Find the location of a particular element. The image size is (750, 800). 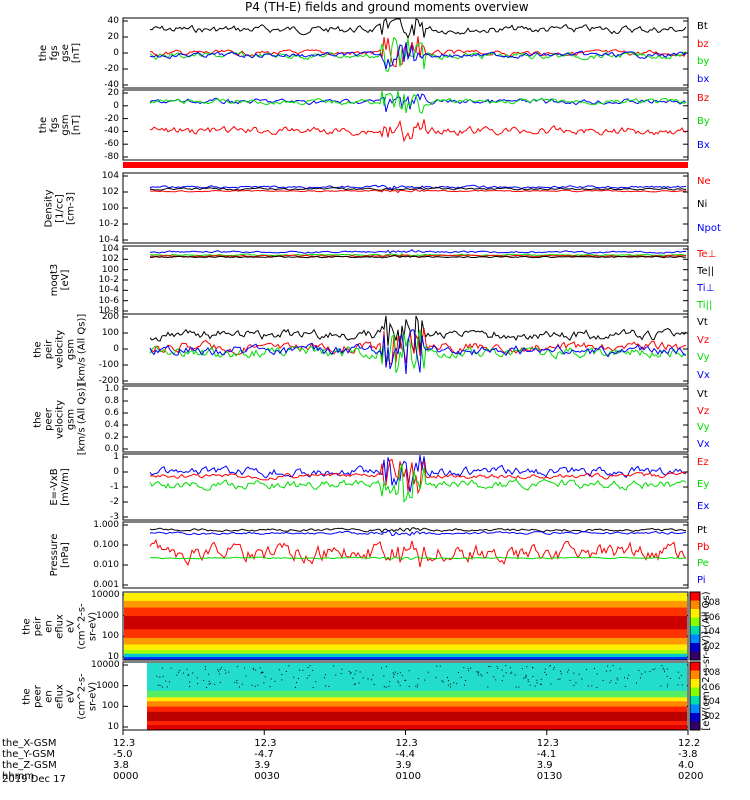

peir_velocity-legend-Vz: Vz is located at coordinates (703, 340).